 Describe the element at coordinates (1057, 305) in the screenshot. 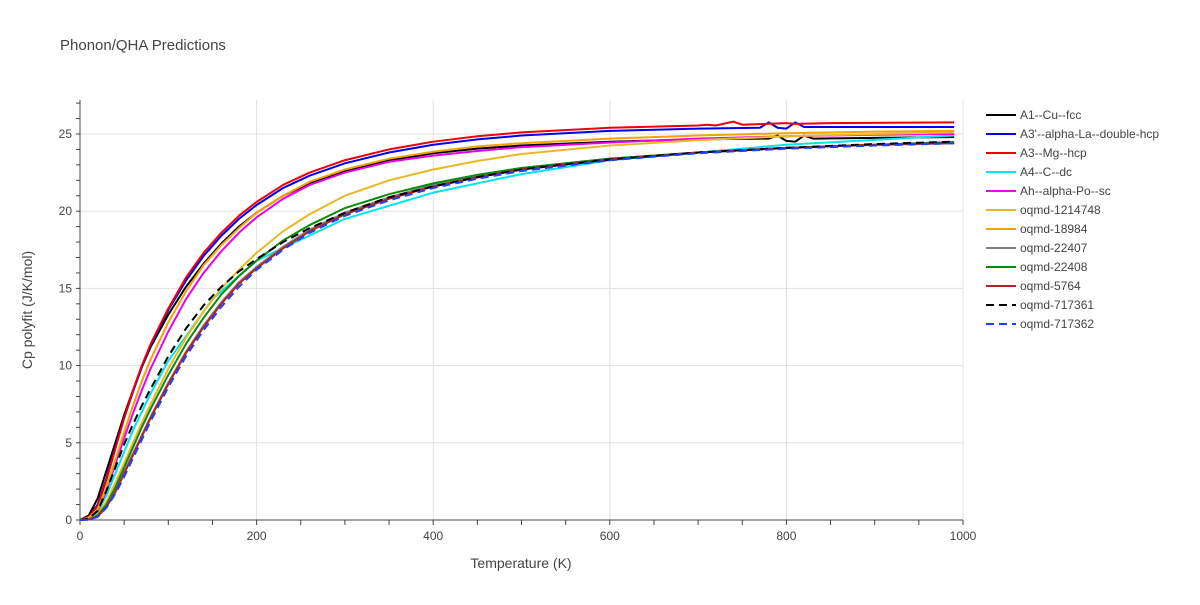

I see `legend-label: oqmd-717361` at that location.